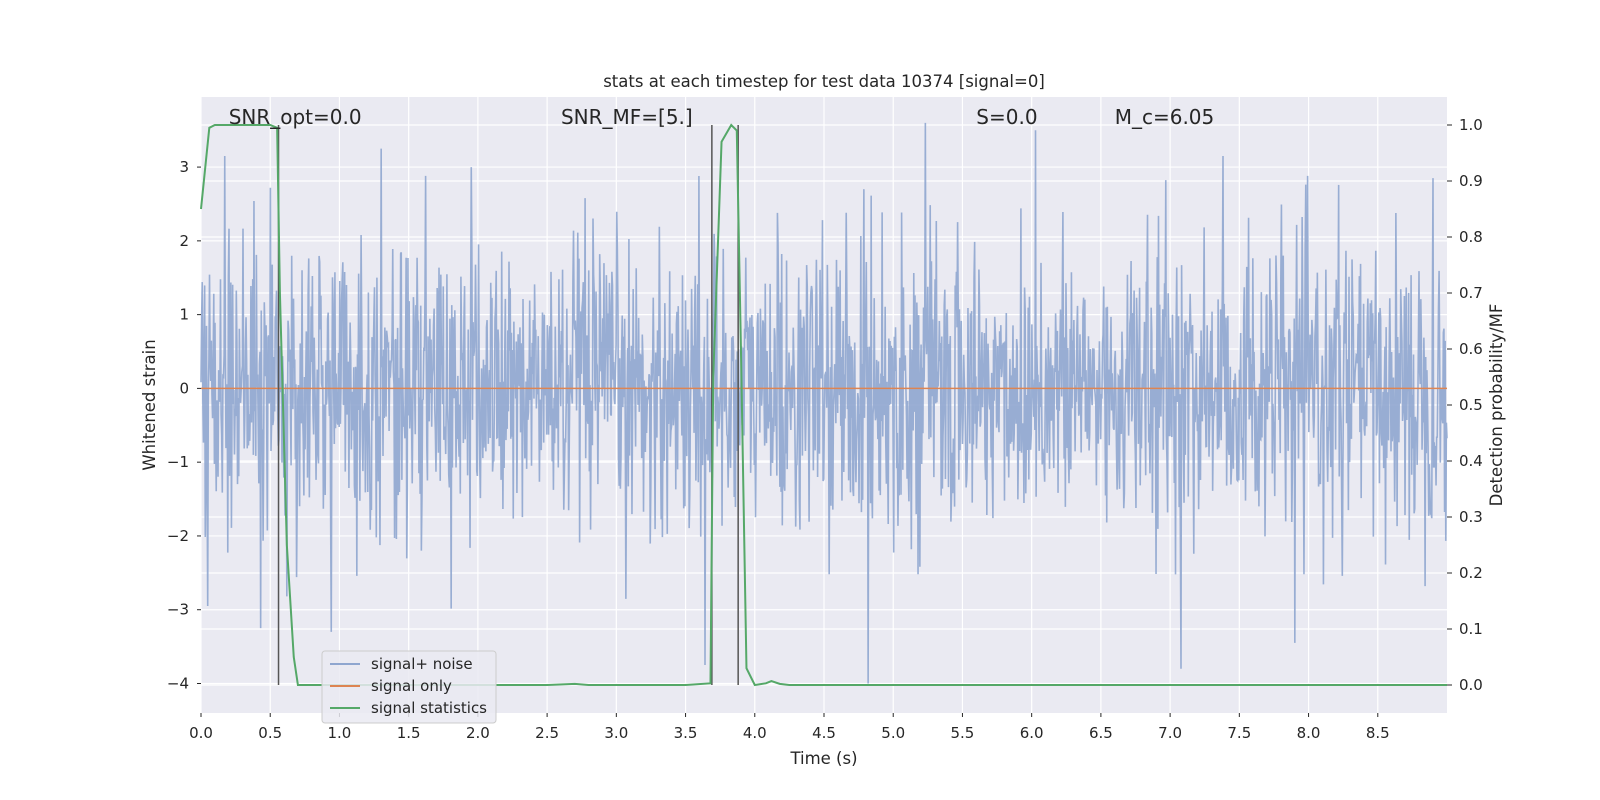 The image size is (1600, 800). I want to click on x-tick-label-6: 3.0, so click(616, 733).